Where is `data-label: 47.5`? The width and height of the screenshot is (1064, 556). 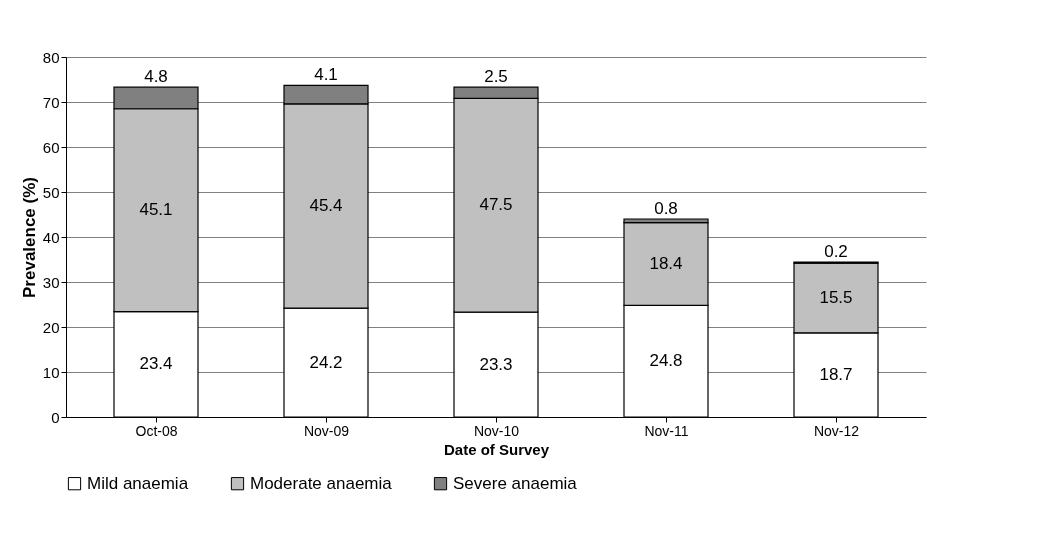
data-label: 47.5 is located at coordinates (496, 205).